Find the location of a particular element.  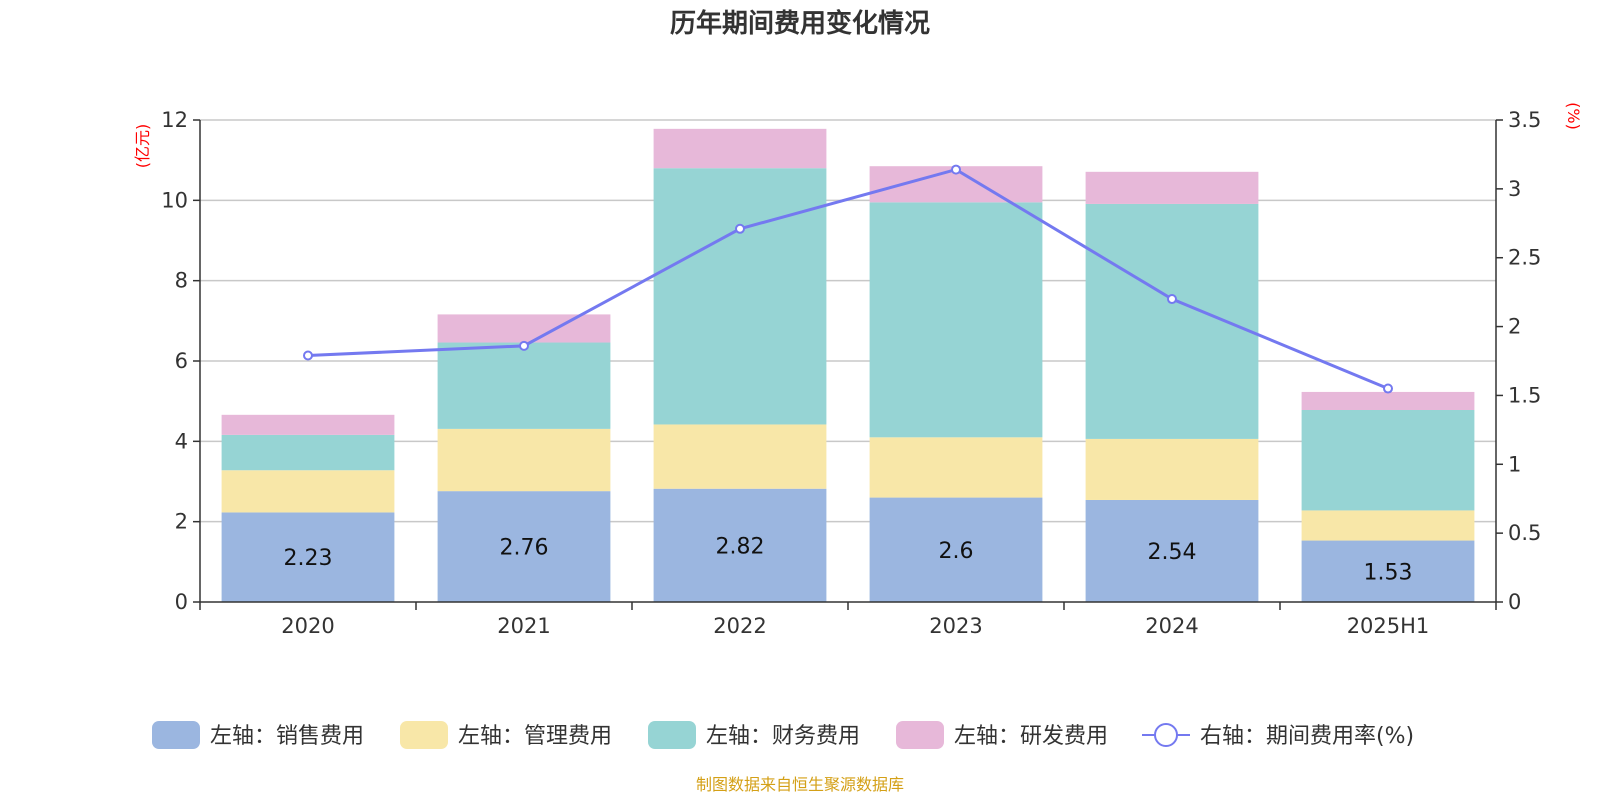

bar-1-2023 is located at coordinates (956, 467).